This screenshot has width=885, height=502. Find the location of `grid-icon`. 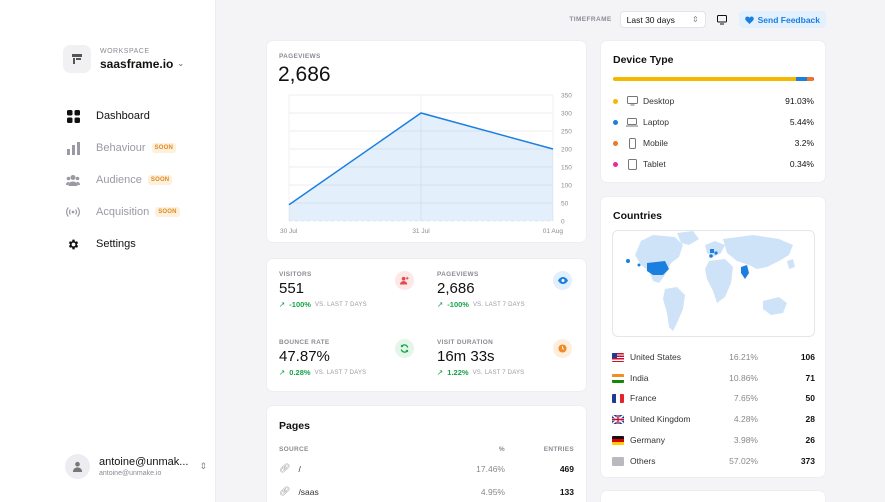

grid-icon is located at coordinates (73, 116).